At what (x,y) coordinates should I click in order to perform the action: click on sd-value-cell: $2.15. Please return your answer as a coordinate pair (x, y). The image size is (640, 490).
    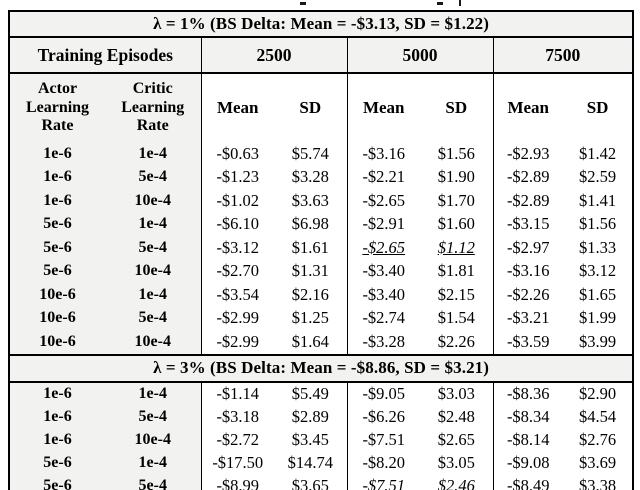
    Looking at the image, I should click on (456, 295).